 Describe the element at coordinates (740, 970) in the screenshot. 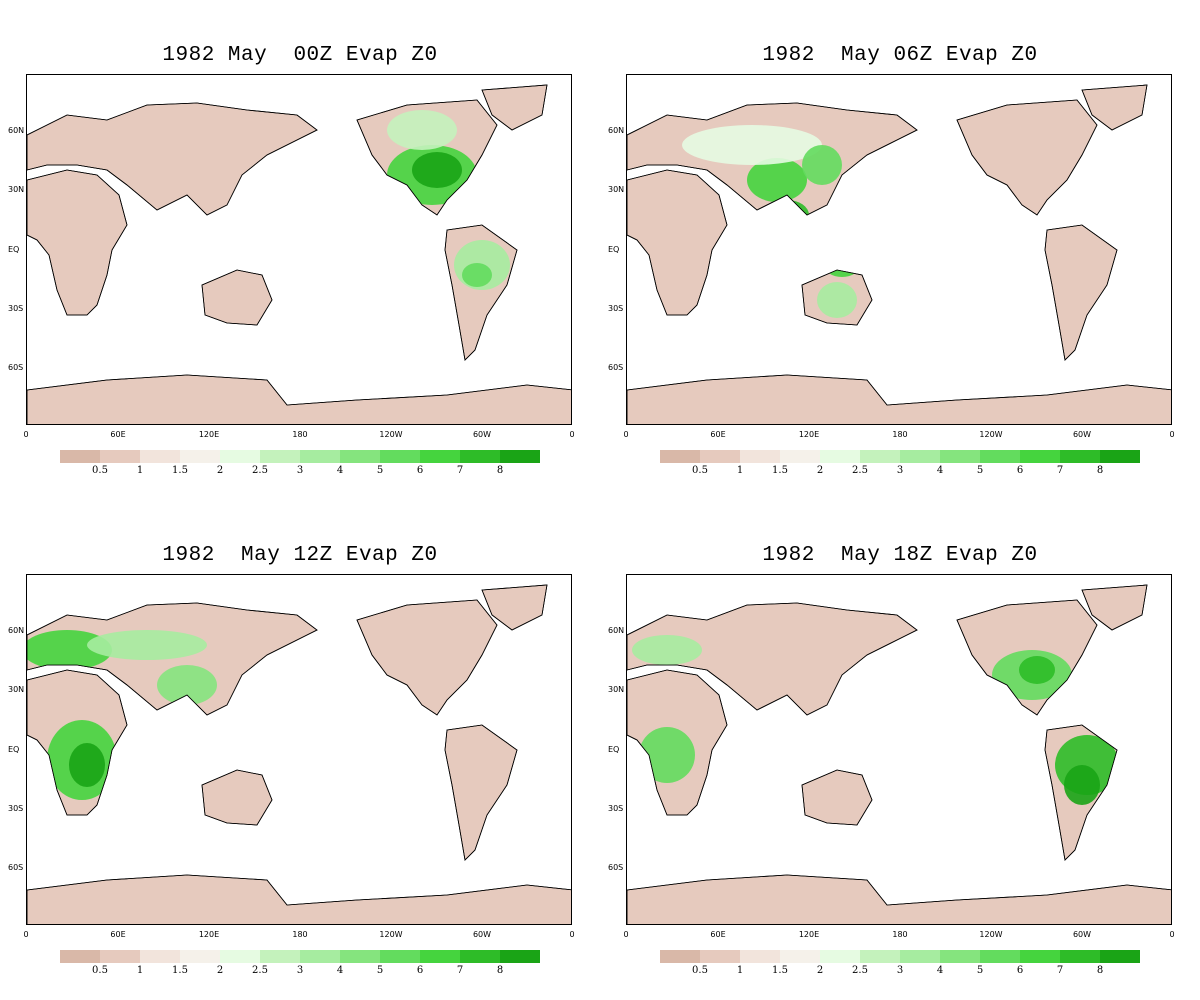

I see `colorbar-label: 1` at that location.